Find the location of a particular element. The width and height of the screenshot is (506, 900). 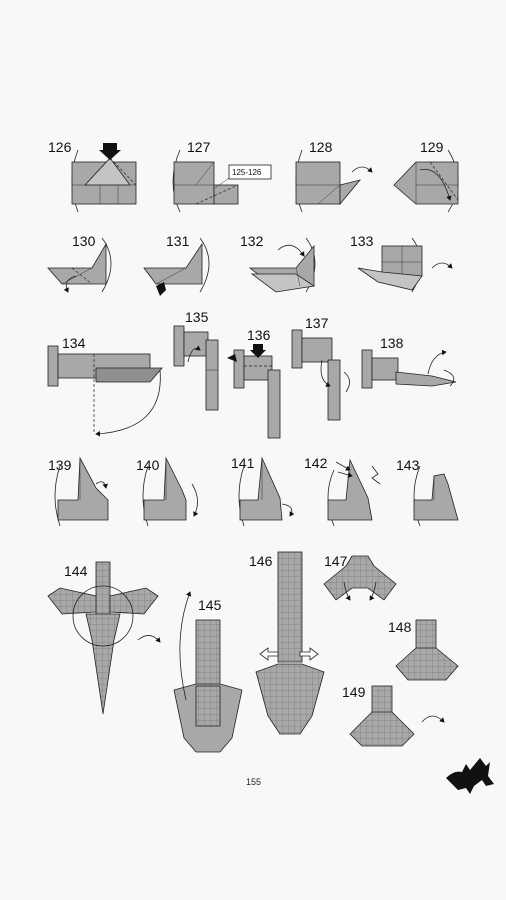

pull-left-arrow-icon is located at coordinates (269, 654).